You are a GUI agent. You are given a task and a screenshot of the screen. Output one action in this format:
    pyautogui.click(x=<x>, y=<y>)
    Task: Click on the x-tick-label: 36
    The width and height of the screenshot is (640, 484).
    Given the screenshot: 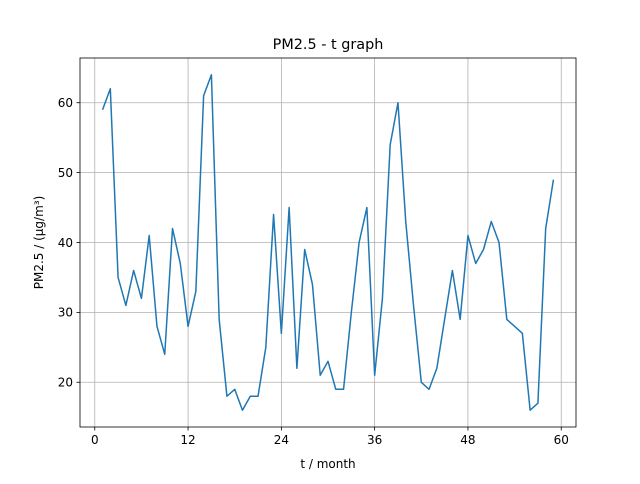 What is the action you would take?
    pyautogui.click(x=374, y=440)
    